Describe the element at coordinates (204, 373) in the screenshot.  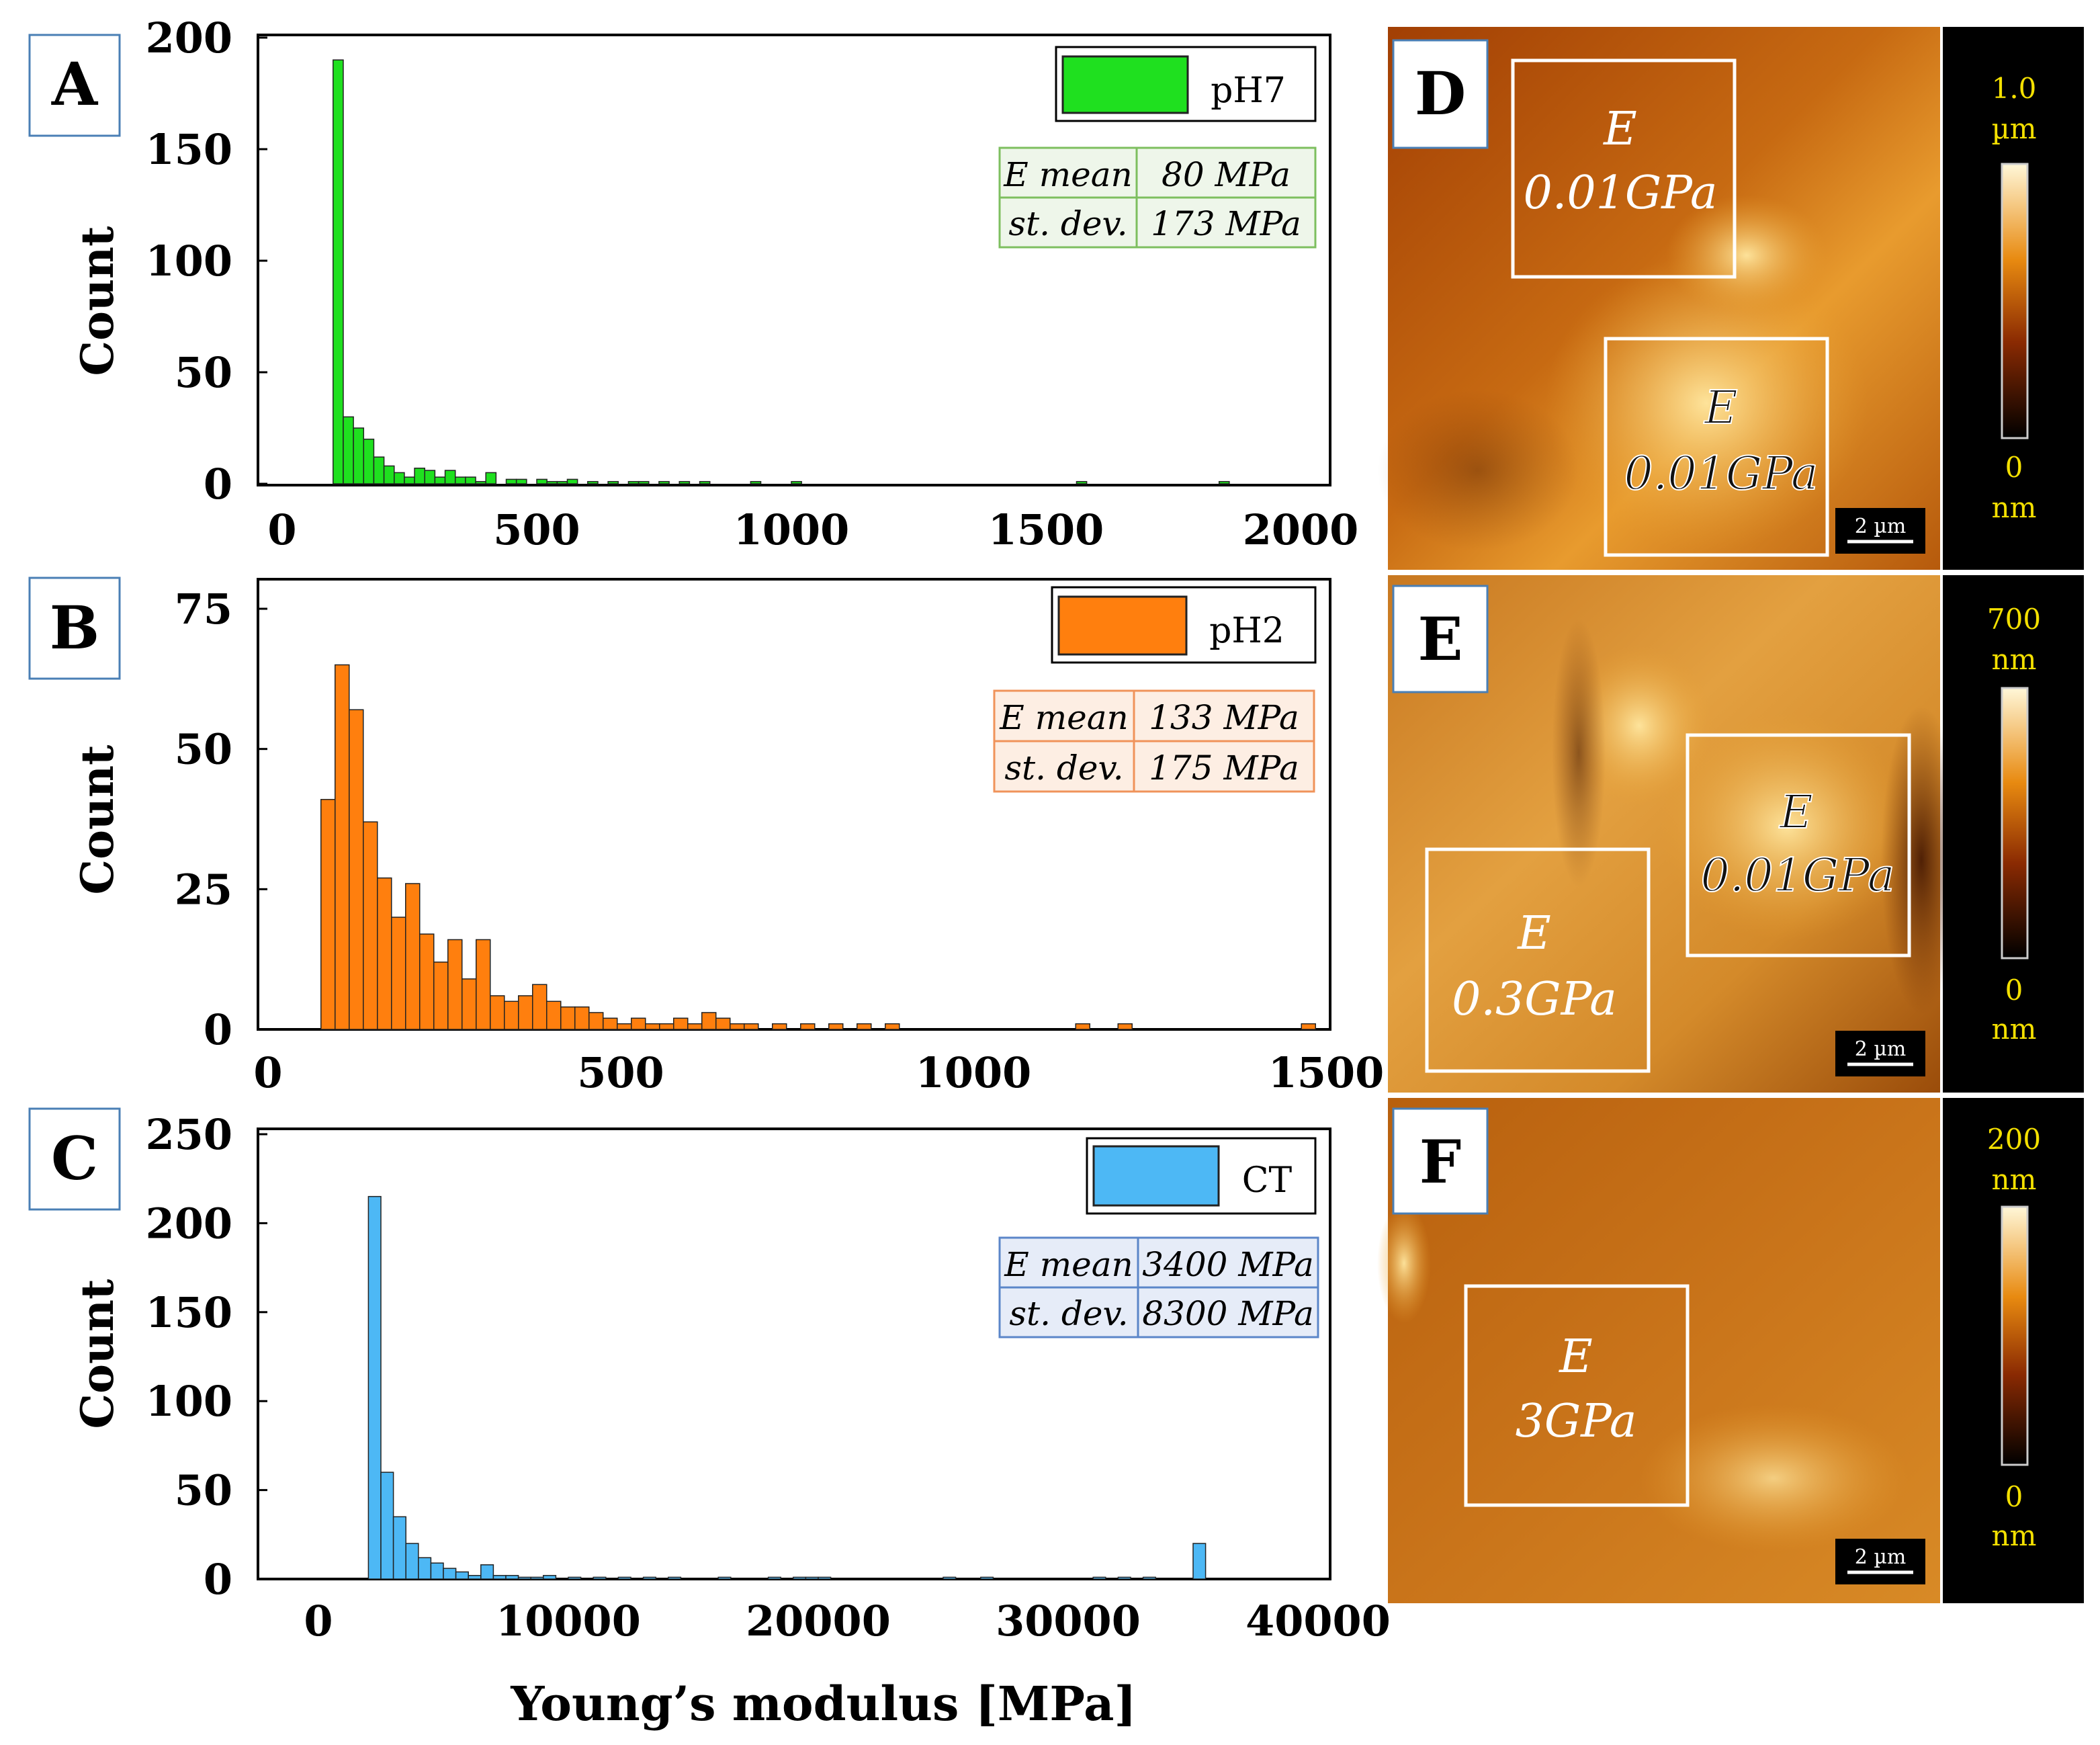
I see `y-tick-label: 50` at that location.